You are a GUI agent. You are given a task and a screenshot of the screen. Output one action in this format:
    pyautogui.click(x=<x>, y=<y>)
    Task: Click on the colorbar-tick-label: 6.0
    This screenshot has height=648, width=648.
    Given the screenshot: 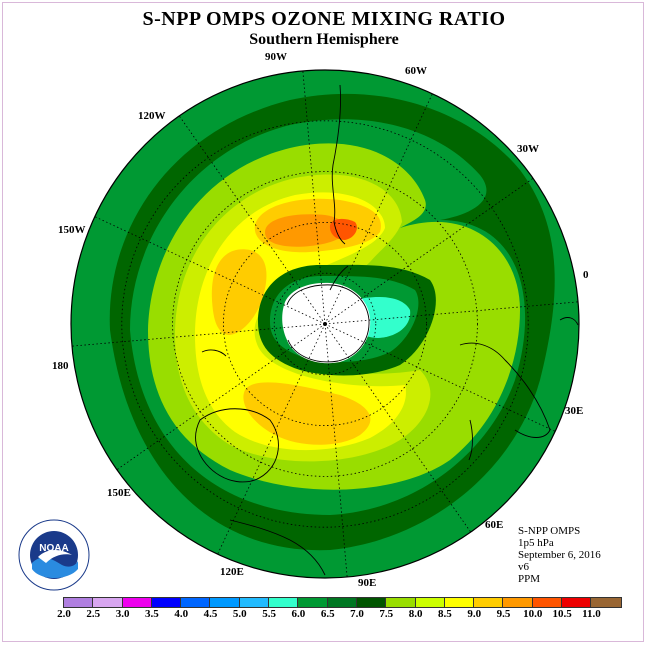 What is the action you would take?
    pyautogui.click(x=298, y=614)
    